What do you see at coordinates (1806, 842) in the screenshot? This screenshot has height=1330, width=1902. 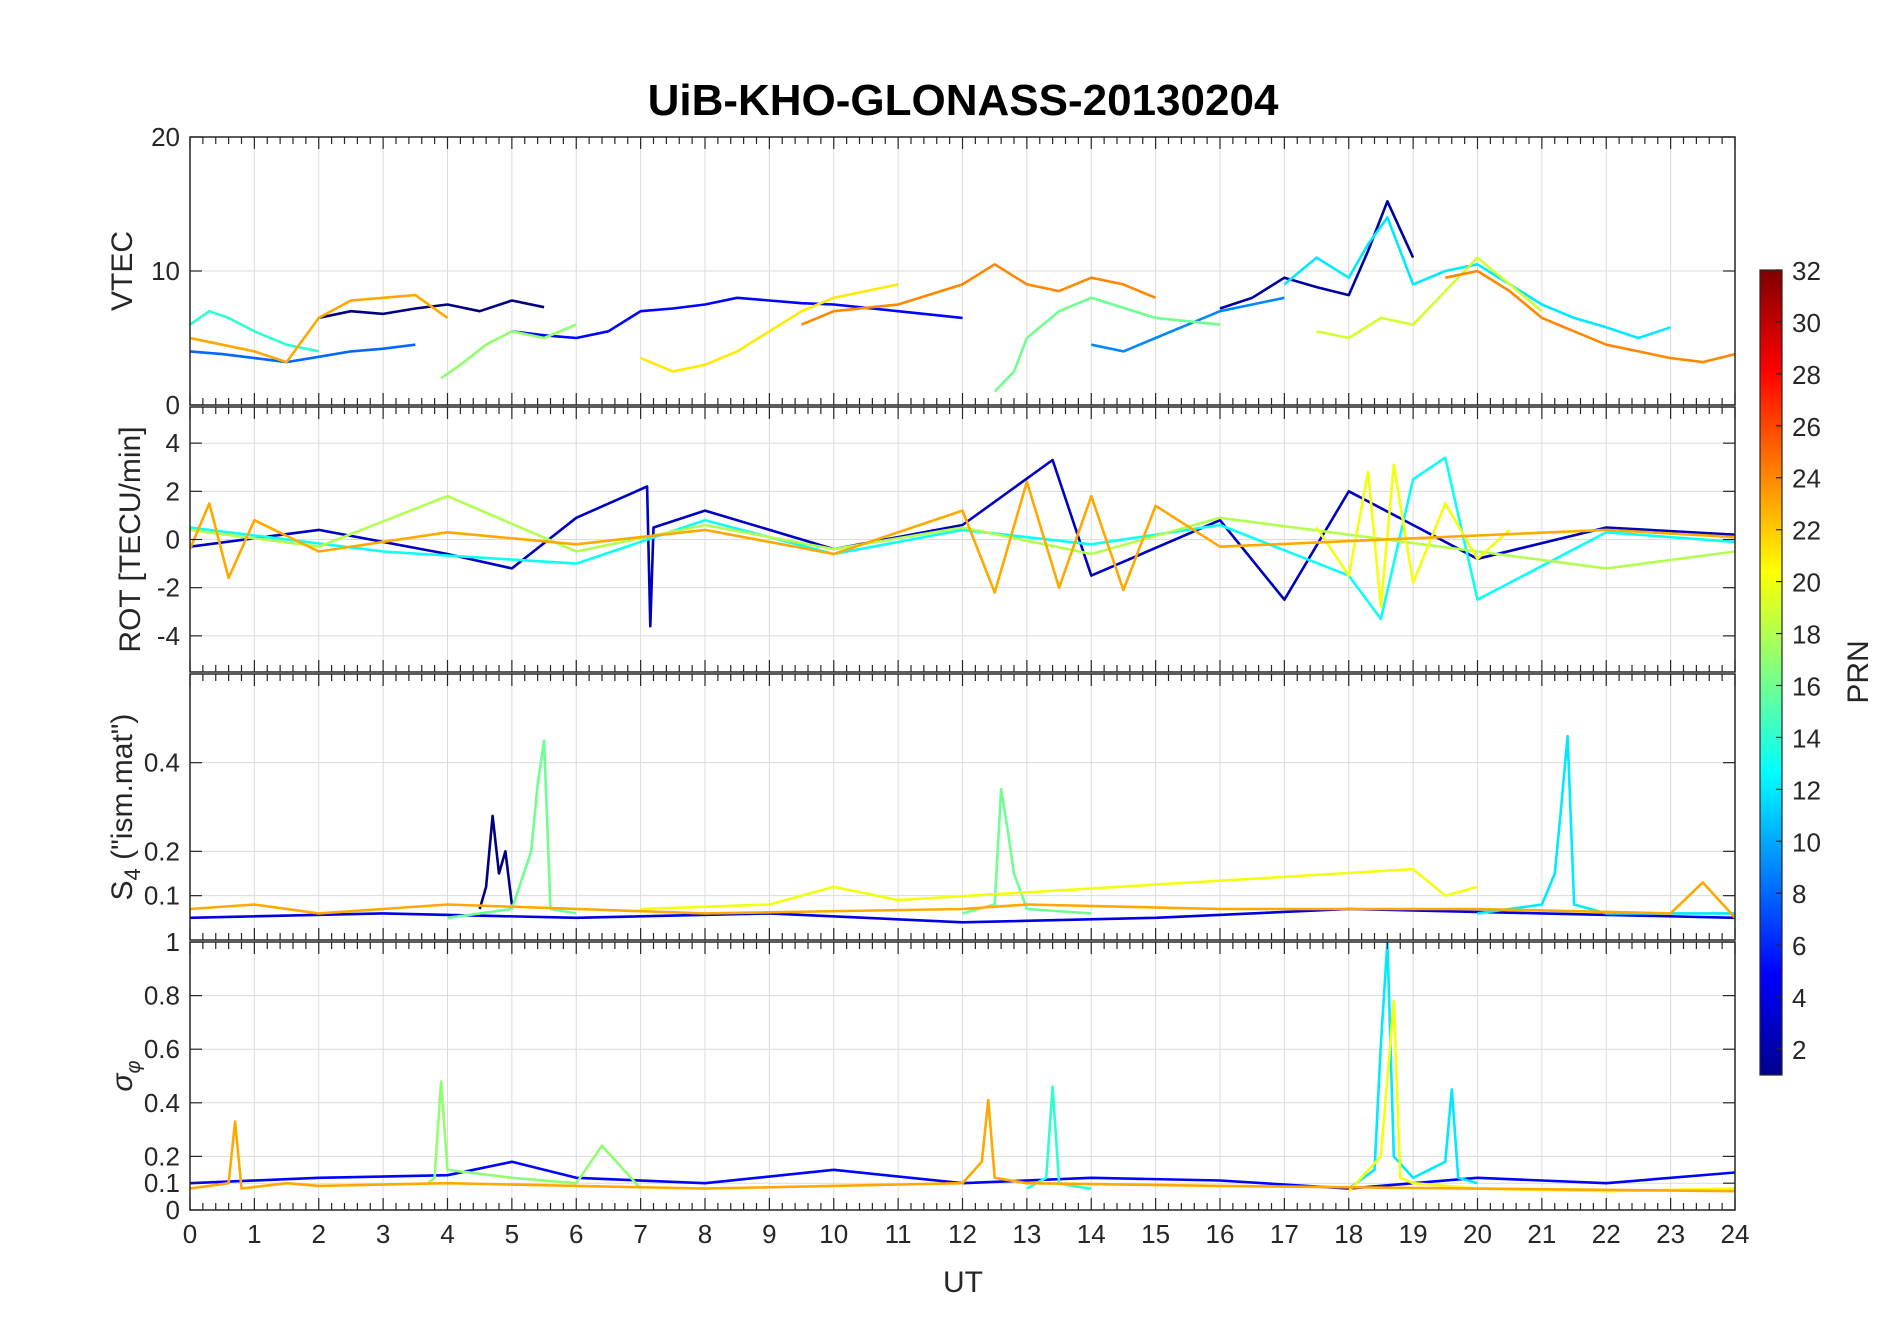 I see `colorbar-tick-label: 10` at bounding box center [1806, 842].